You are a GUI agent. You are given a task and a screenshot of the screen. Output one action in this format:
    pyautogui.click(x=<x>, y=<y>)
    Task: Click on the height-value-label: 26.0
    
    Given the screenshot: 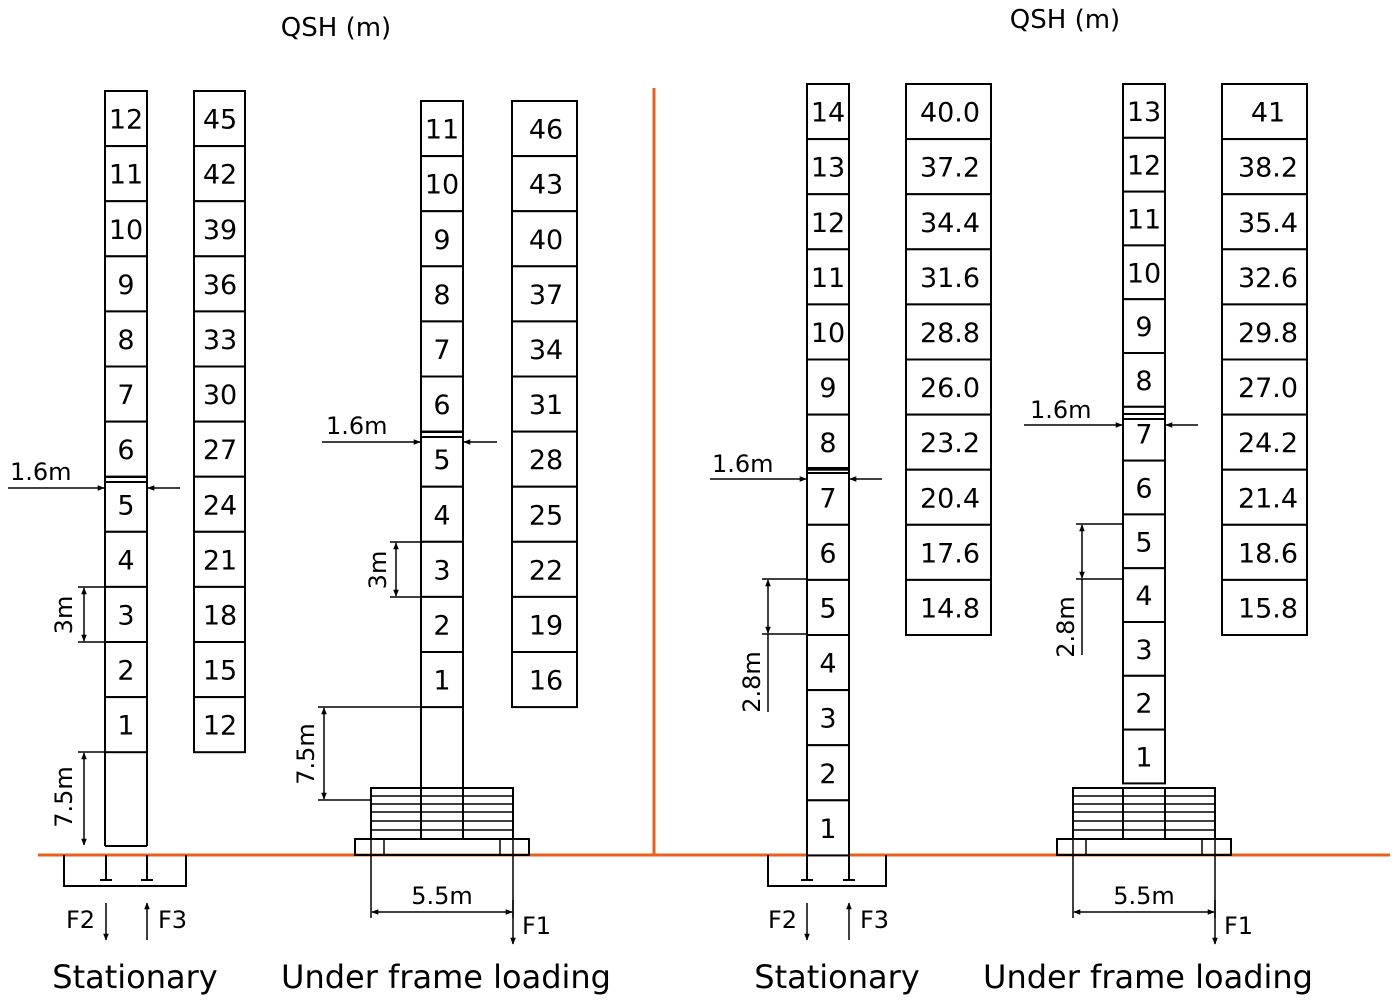 What is the action you would take?
    pyautogui.click(x=950, y=388)
    